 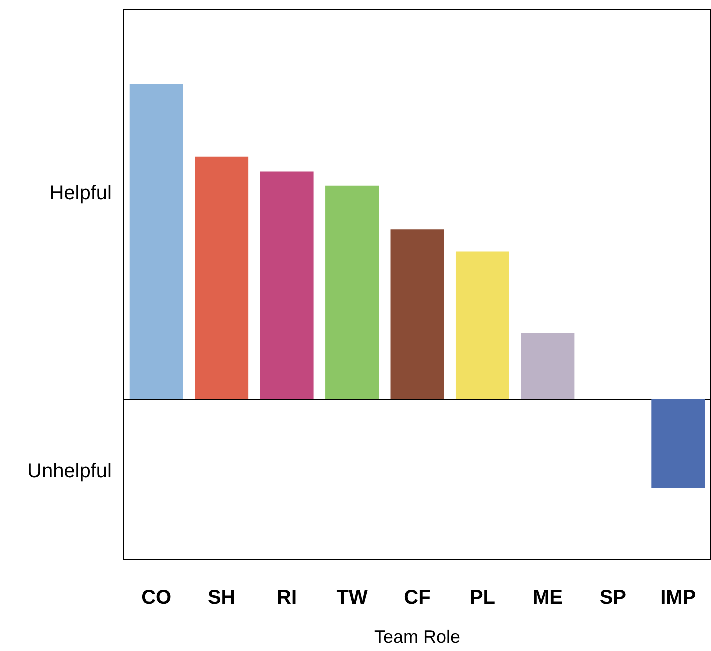 What do you see at coordinates (678, 598) in the screenshot?
I see `x-tick-label: IMP` at bounding box center [678, 598].